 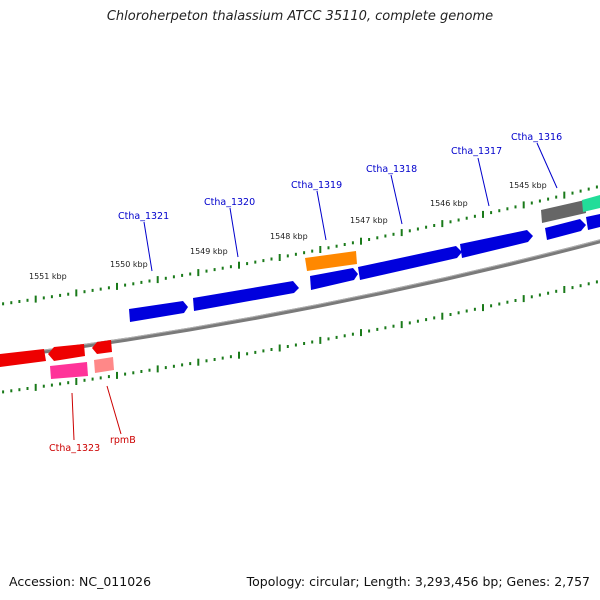 What do you see at coordinates (229, 202) in the screenshot?
I see `gene-label: Ctha_1320` at bounding box center [229, 202].